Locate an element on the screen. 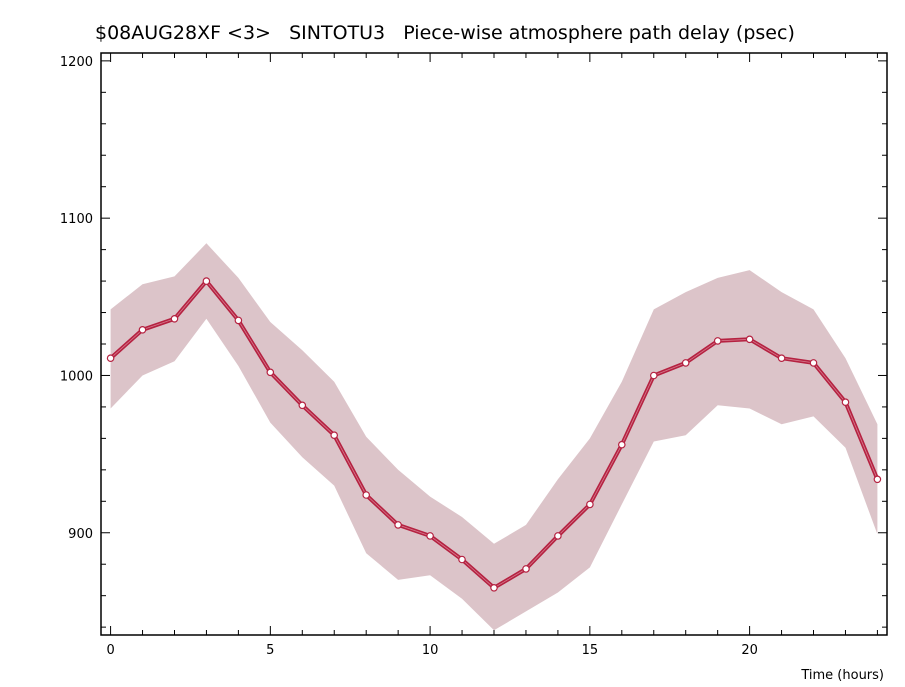 This screenshot has height=687, width=905. x-tick-label: 5 is located at coordinates (270, 650).